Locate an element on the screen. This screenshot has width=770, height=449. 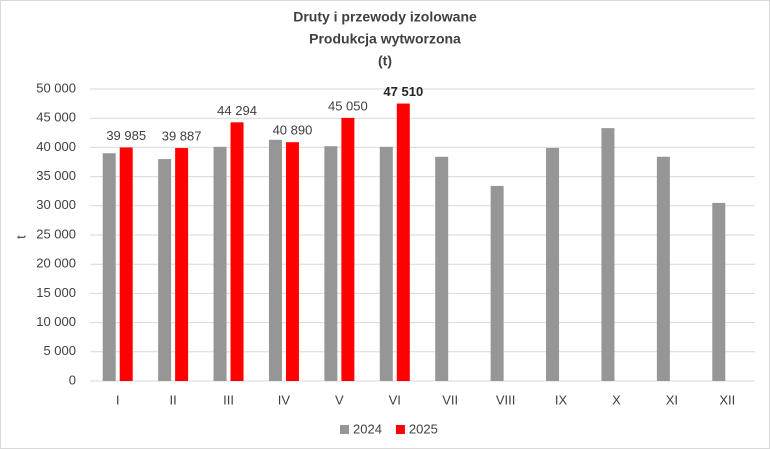
y-tick-label: 5 000 is located at coordinates (59, 350).